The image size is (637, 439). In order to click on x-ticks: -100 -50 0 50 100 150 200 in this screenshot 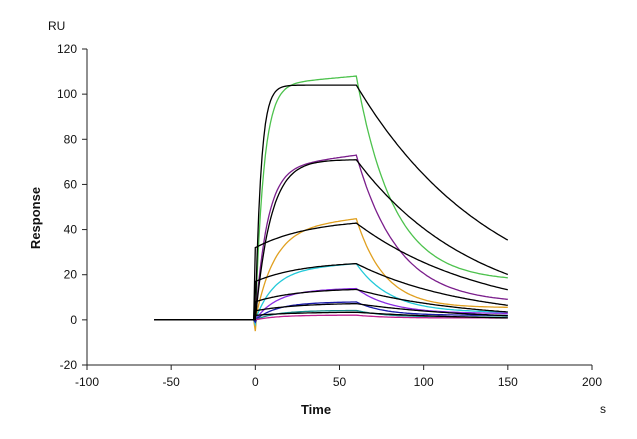, I will do `click(338, 377)`.